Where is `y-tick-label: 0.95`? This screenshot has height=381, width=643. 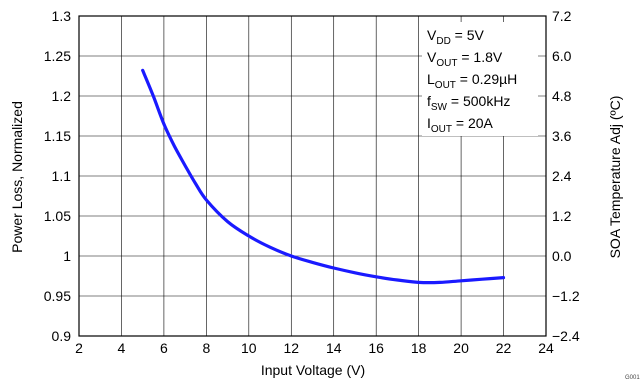 y-tick-label: 0.95 is located at coordinates (57, 296).